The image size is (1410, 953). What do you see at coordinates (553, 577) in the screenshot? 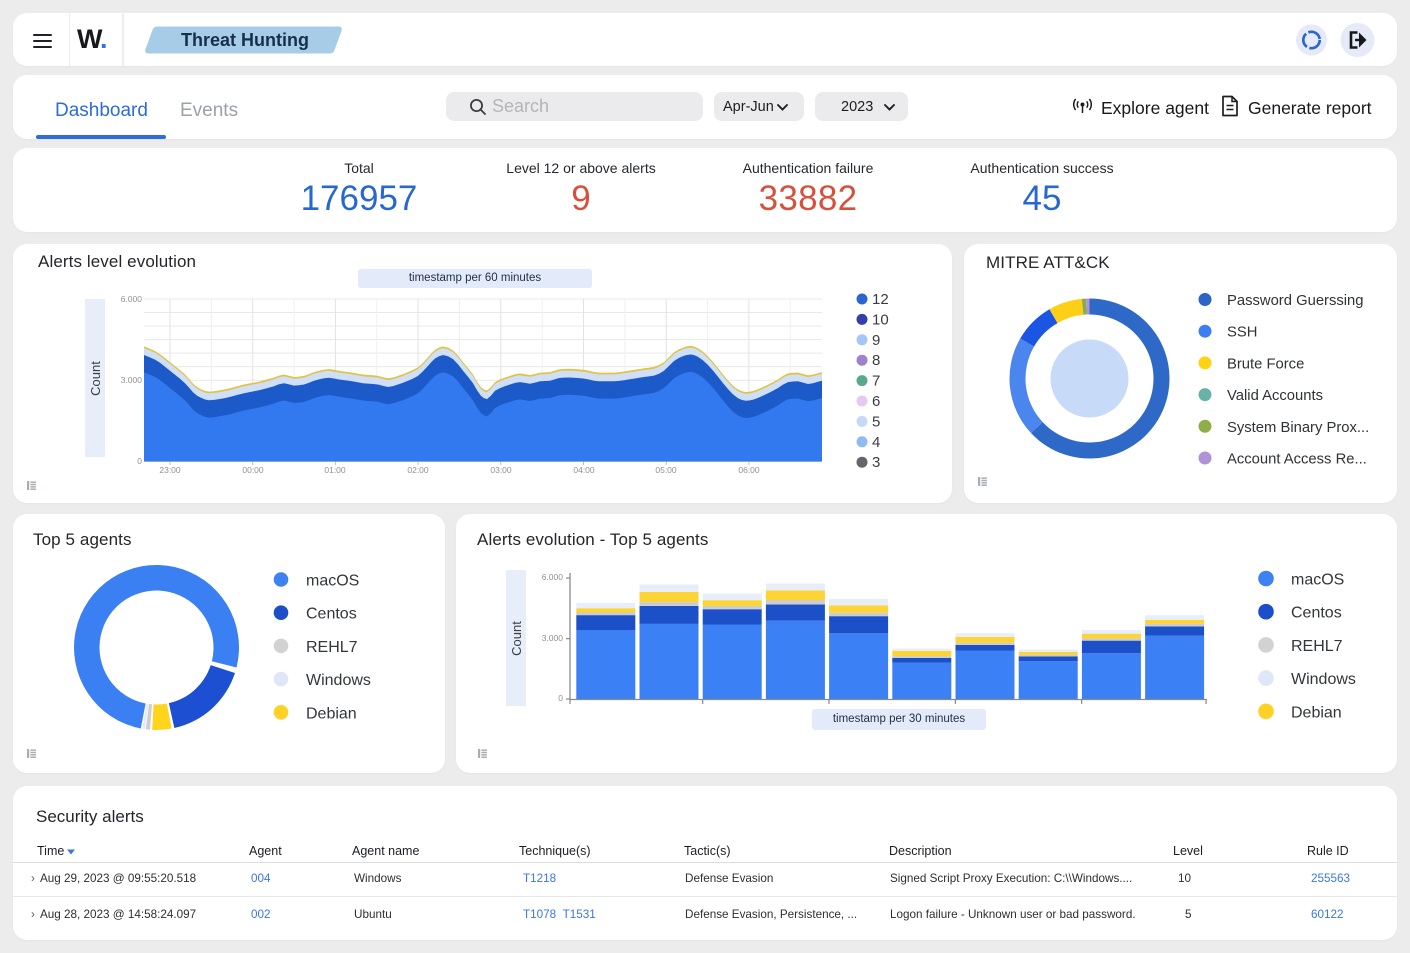
I see `svg-text: 6.000` at bounding box center [553, 577].